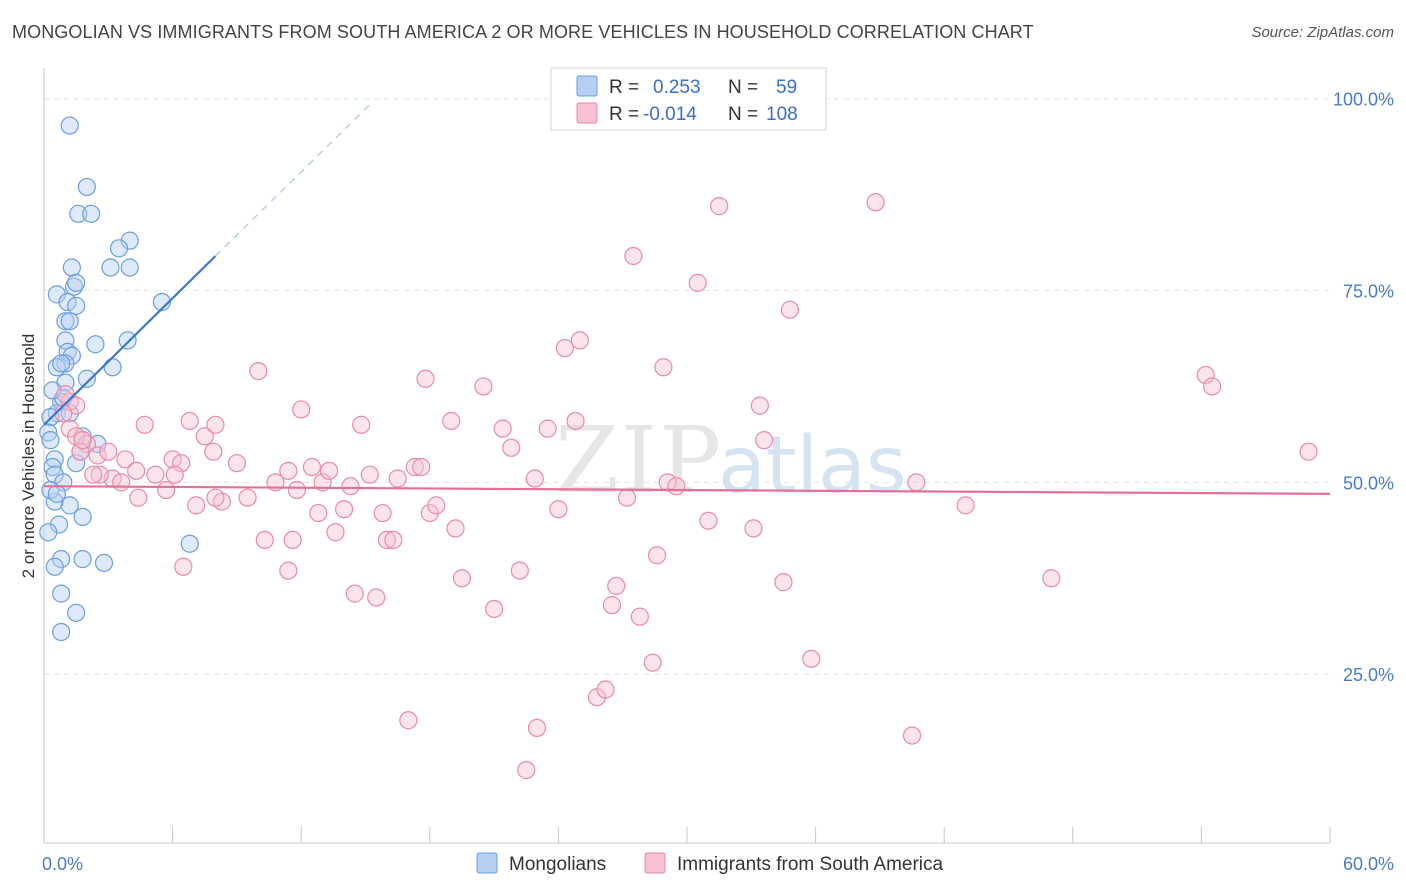 The image size is (1406, 892). What do you see at coordinates (62, 864) in the screenshot?
I see `x-tick-label-min: 0.0%` at bounding box center [62, 864].